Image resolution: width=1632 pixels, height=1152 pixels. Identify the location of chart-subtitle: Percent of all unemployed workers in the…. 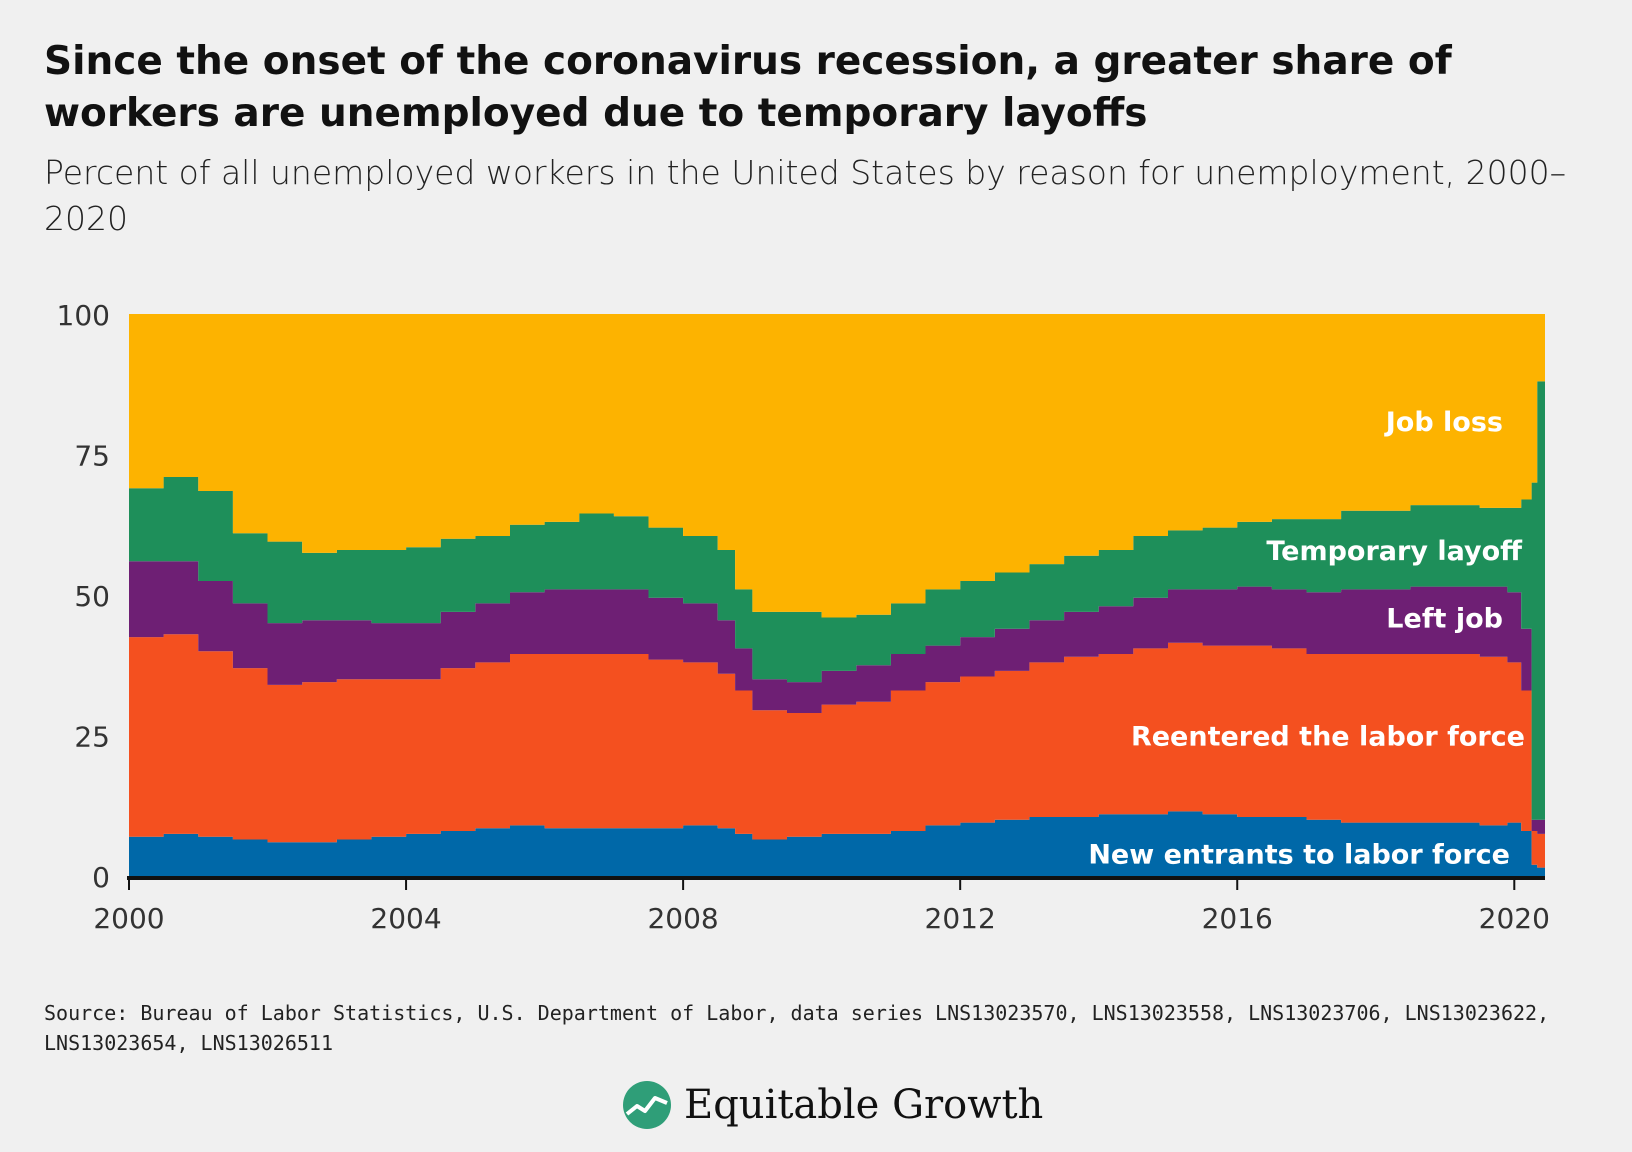
(805, 195).